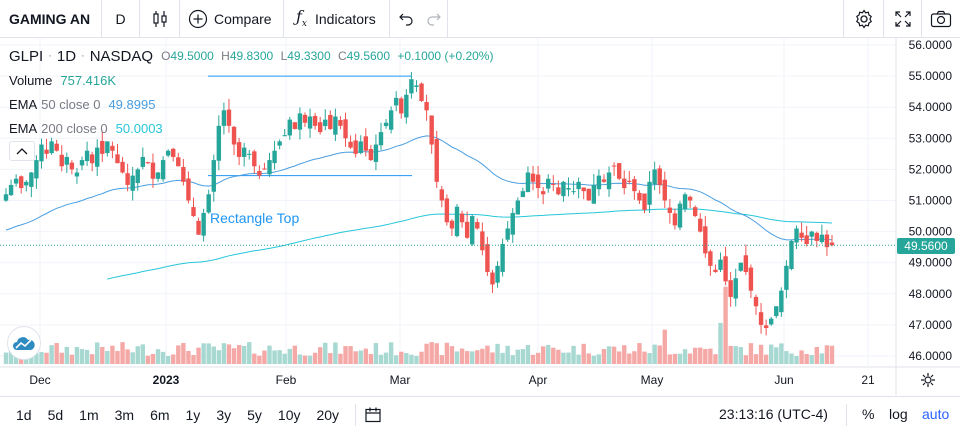 Image resolution: width=960 pixels, height=433 pixels. I want to click on range-5y: 5y, so click(254, 415).